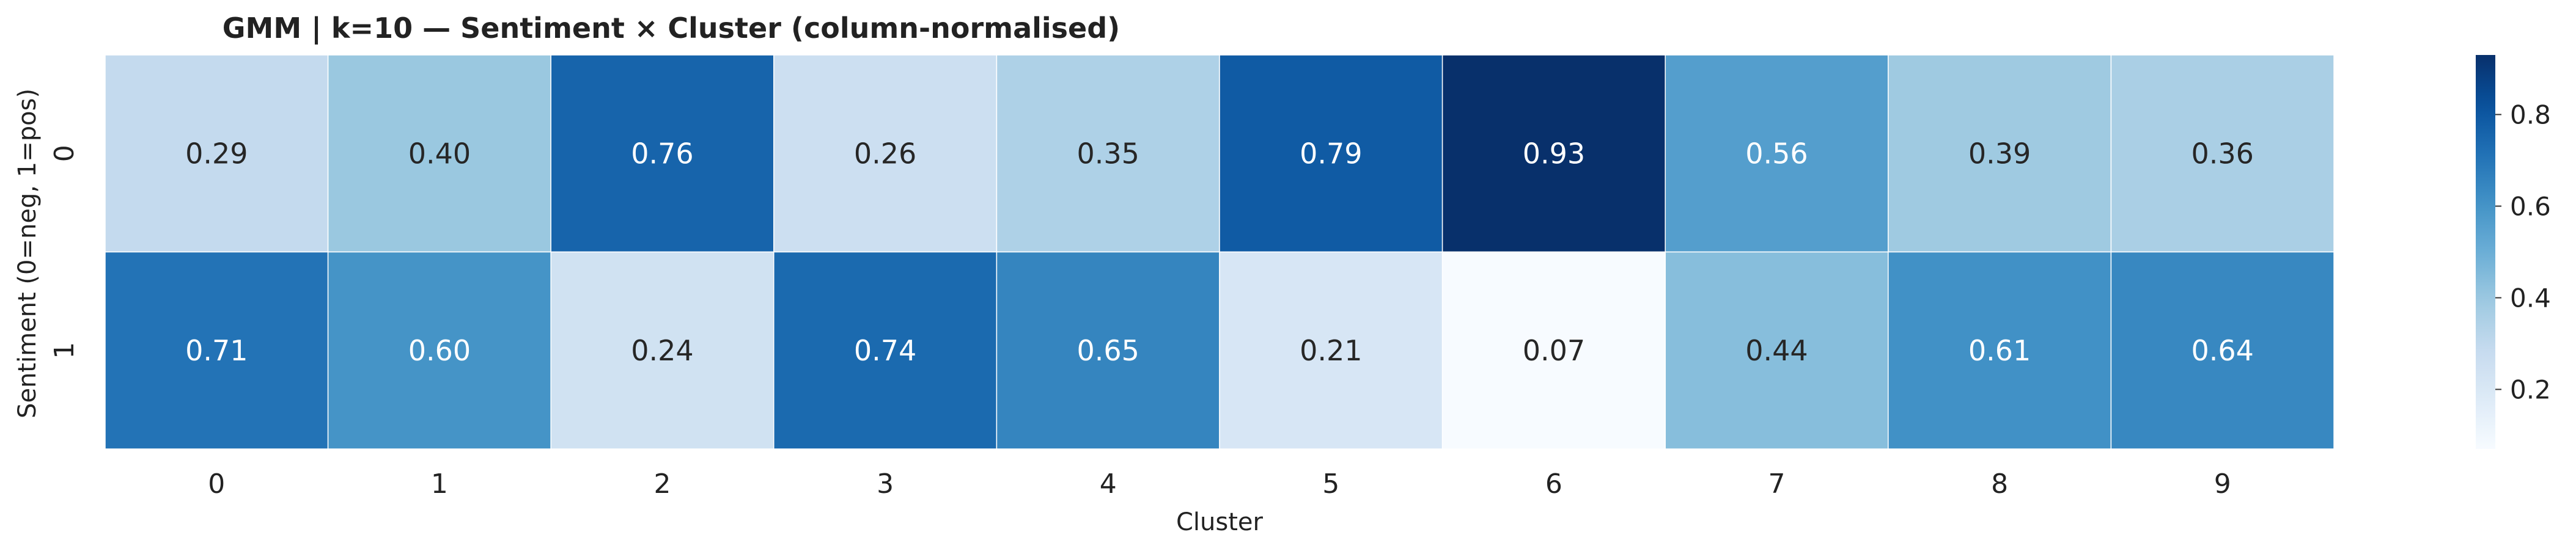 The width and height of the screenshot is (2576, 554). I want to click on heatmap-cell-r0-c9, so click(2222, 153).